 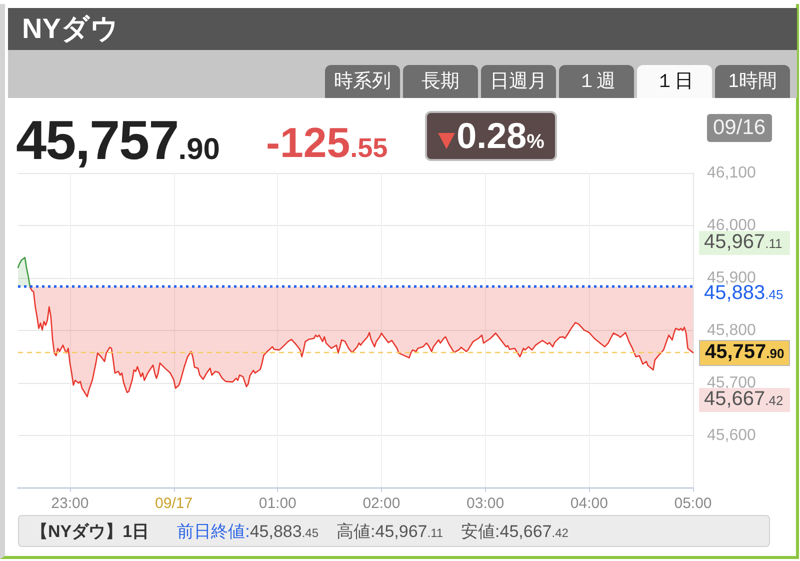 What do you see at coordinates (518, 81) in the screenshot?
I see `text: 日週月` at bounding box center [518, 81].